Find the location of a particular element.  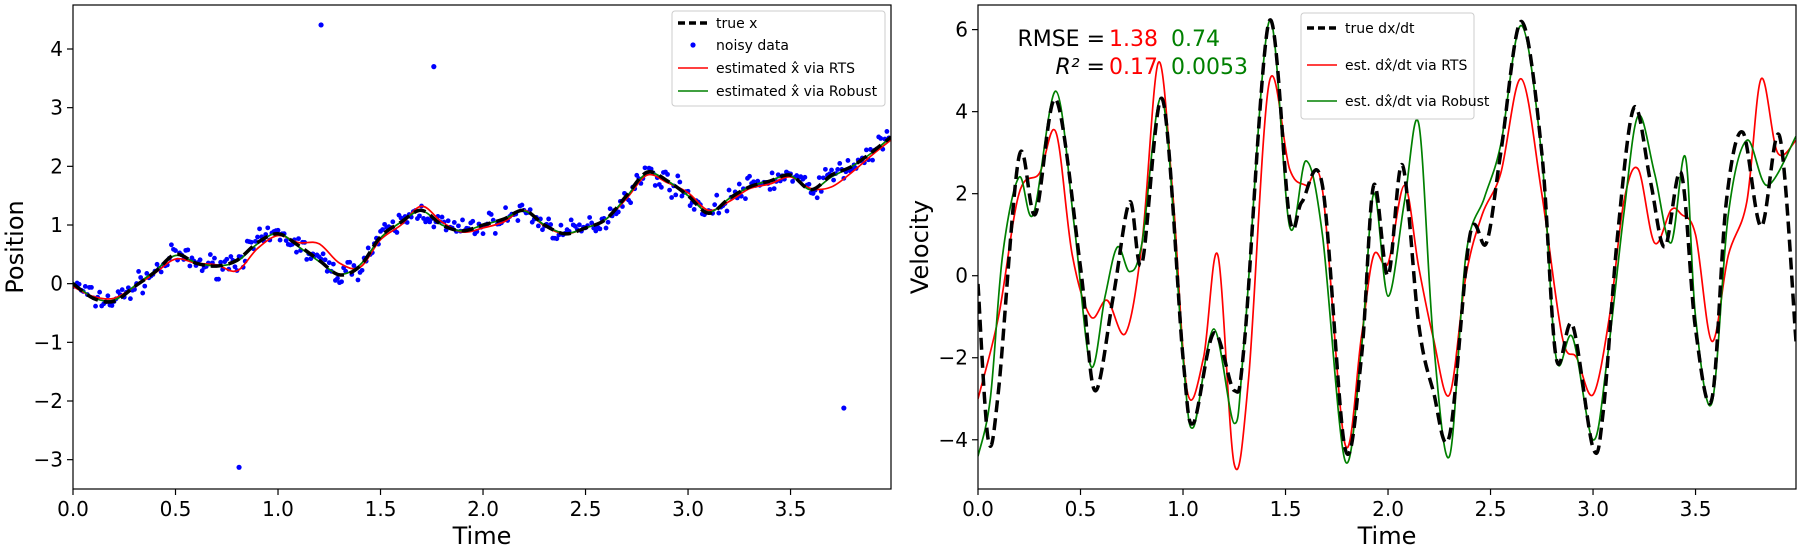

velocity-x-tick-label: 2.5 is located at coordinates (1491, 509).